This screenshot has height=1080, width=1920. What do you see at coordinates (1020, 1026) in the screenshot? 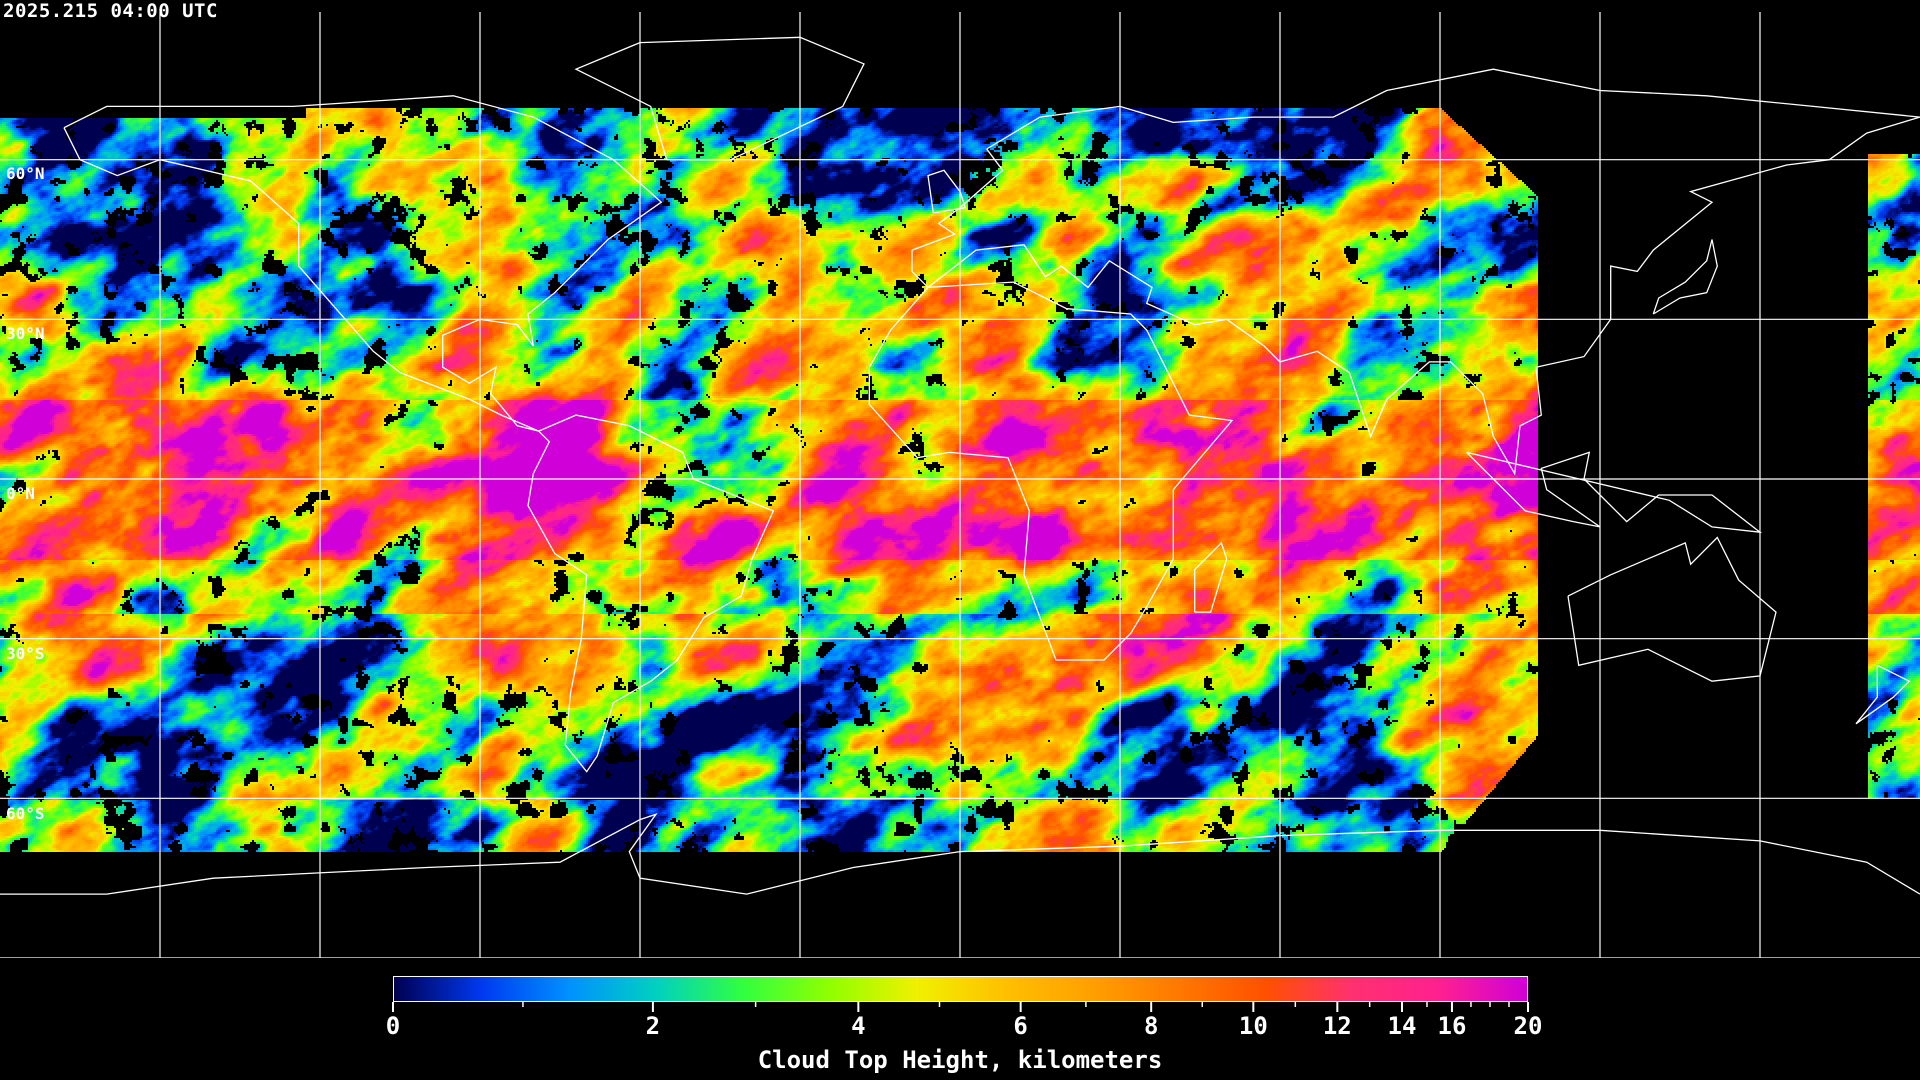
I see `colorbar-tick-label: 6` at bounding box center [1020, 1026].